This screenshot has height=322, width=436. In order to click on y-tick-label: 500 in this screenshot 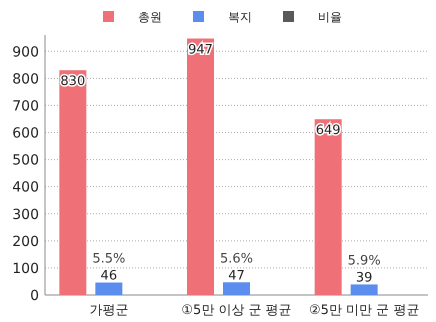, I will do `click(25, 160)`.